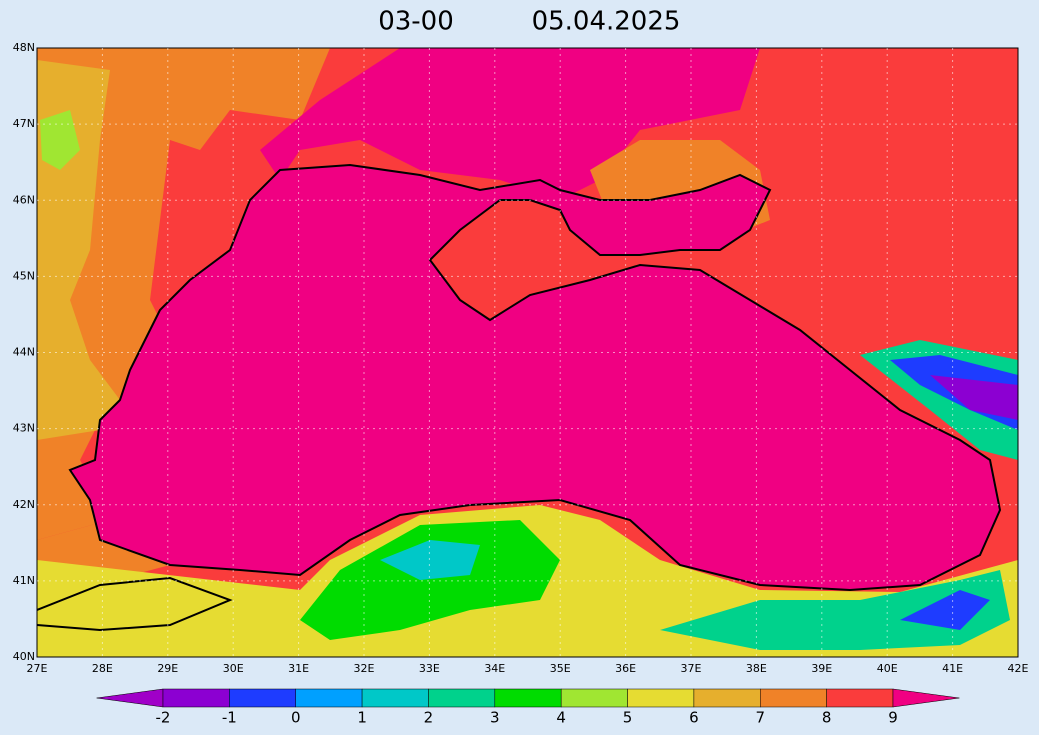  Describe the element at coordinates (37, 668) in the screenshot. I see `lon-label: 27E` at that location.